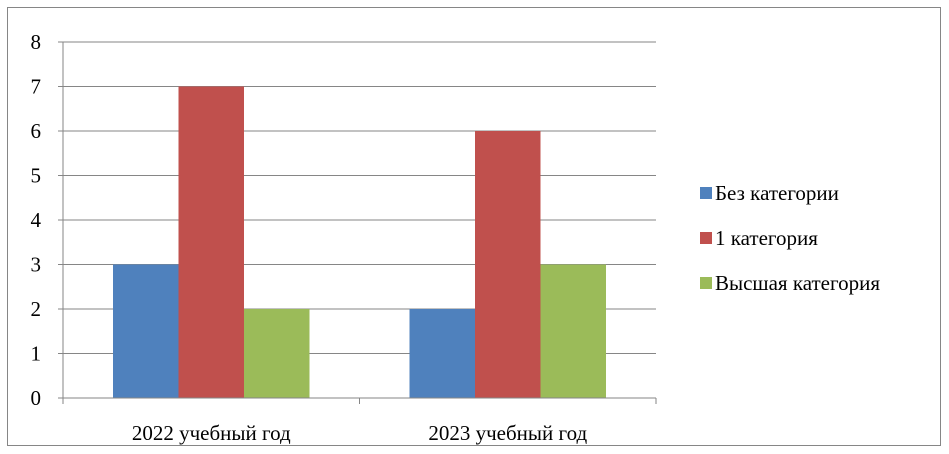  What do you see at coordinates (36, 398) in the screenshot?
I see `y-tick-label: 0` at bounding box center [36, 398].